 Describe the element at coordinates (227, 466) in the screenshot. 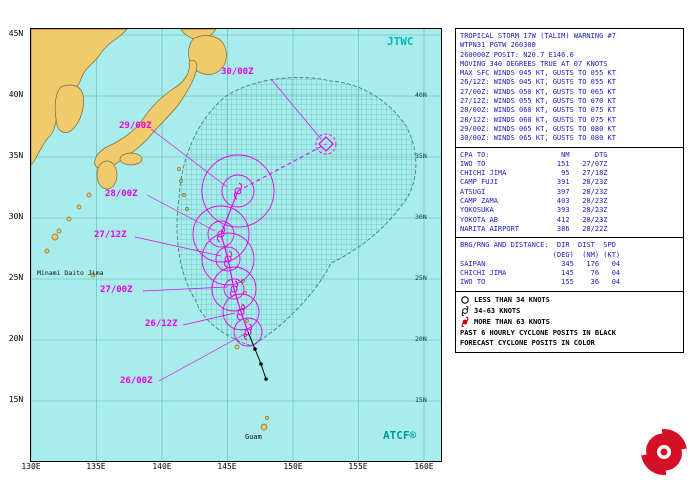

I see `lon-label-145e: 145E` at that location.